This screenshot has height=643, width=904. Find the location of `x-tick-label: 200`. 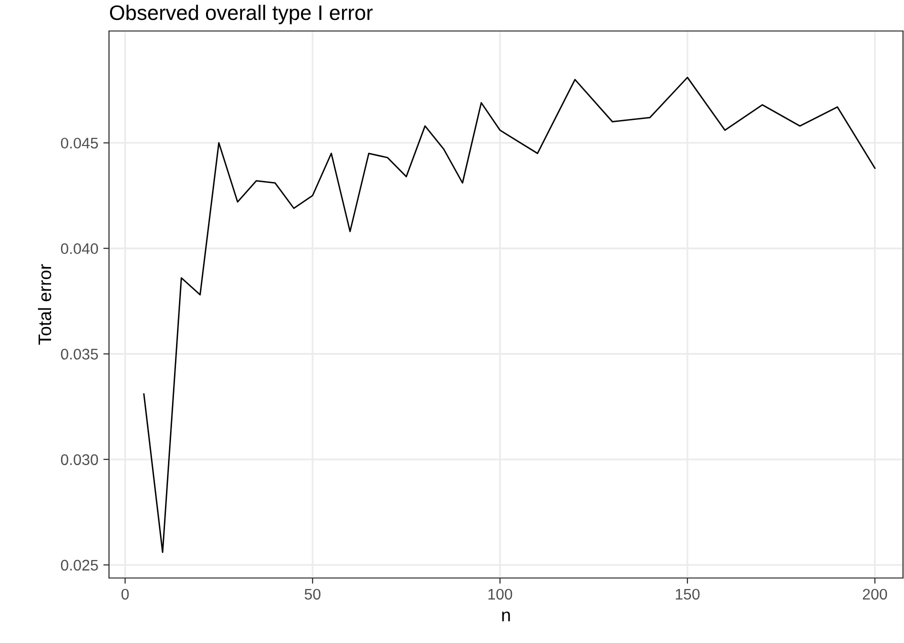

x-tick-label: 200 is located at coordinates (875, 594).